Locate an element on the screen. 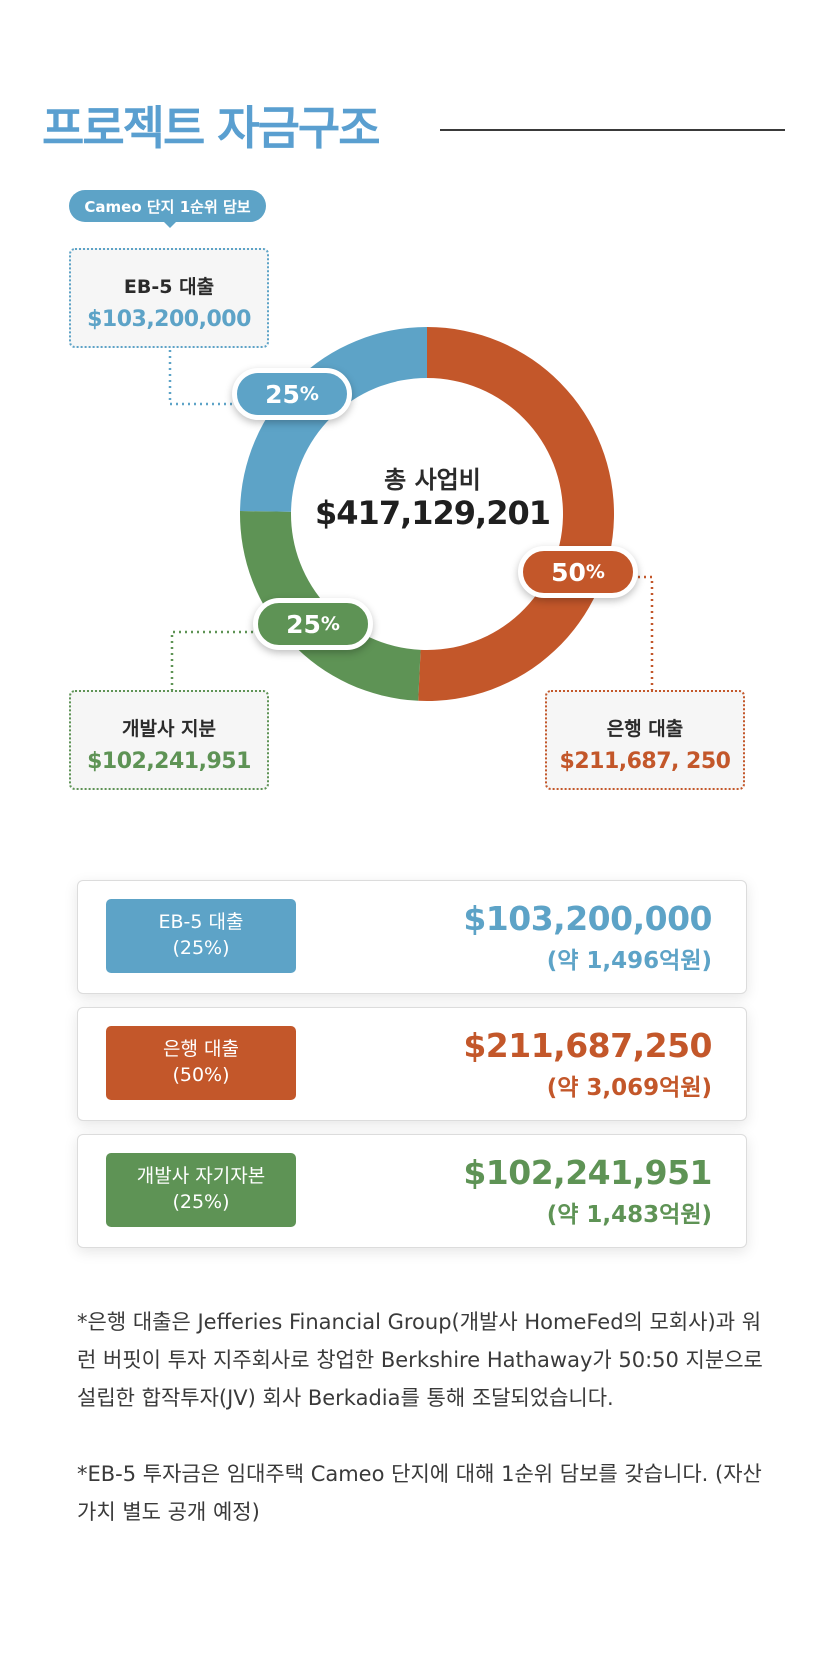  bank-info-box: 은행 대출 $211,687, 250 is located at coordinates (645, 740).